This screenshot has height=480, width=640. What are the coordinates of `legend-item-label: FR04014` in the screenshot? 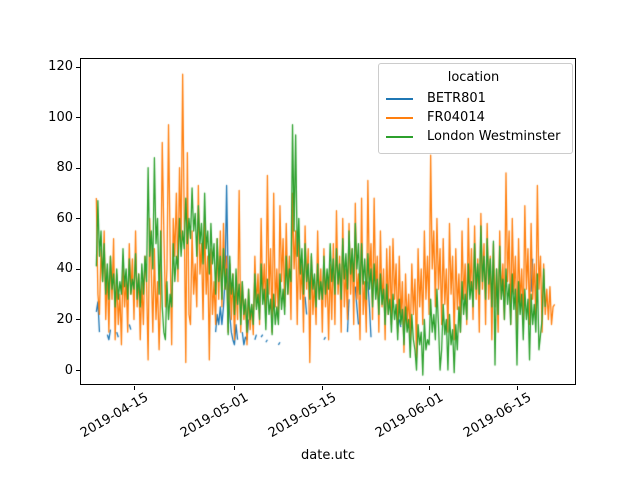 It's located at (456, 117).